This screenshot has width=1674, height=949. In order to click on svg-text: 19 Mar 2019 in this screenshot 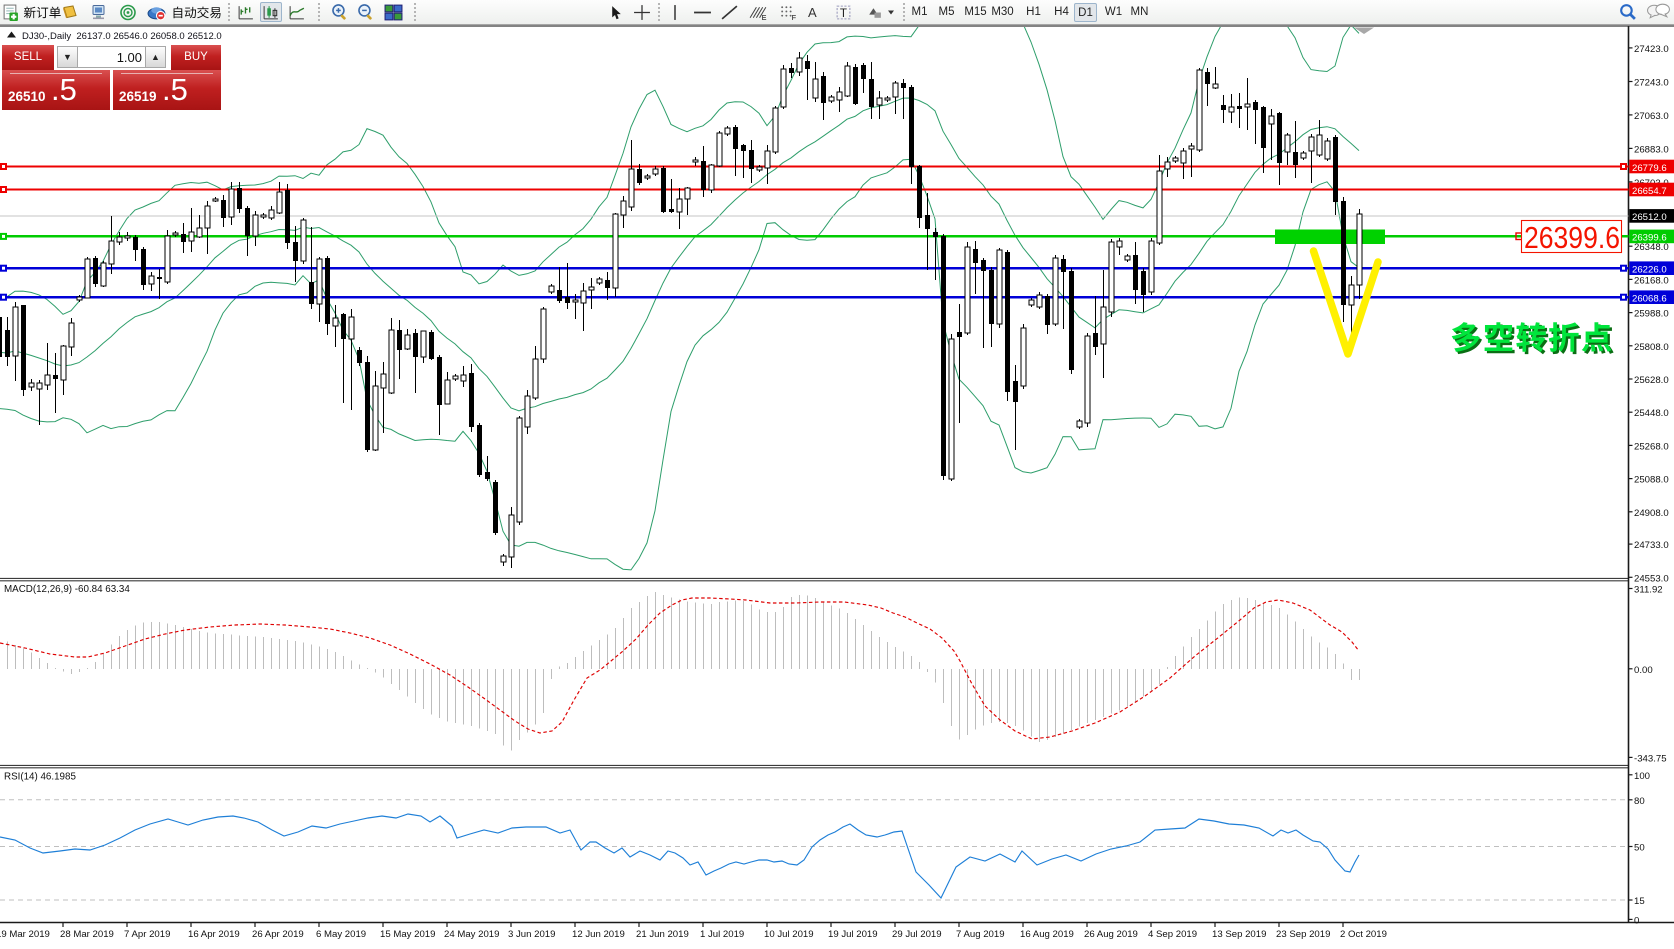, I will do `click(25, 934)`.